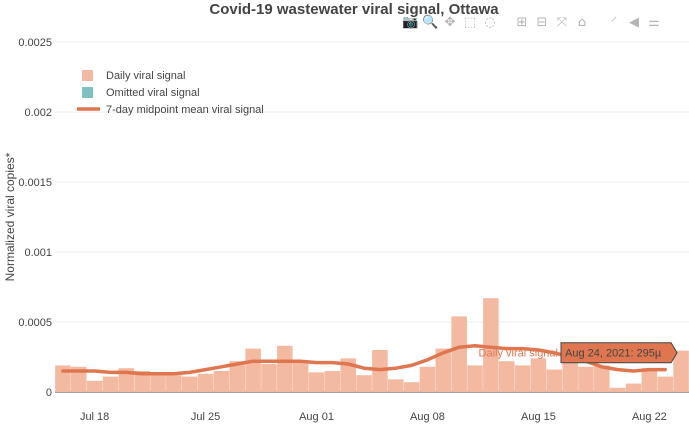 The height and width of the screenshot is (424, 689). Describe the element at coordinates (562, 22) in the screenshot. I see `autoscale-icon: ⤧` at that location.